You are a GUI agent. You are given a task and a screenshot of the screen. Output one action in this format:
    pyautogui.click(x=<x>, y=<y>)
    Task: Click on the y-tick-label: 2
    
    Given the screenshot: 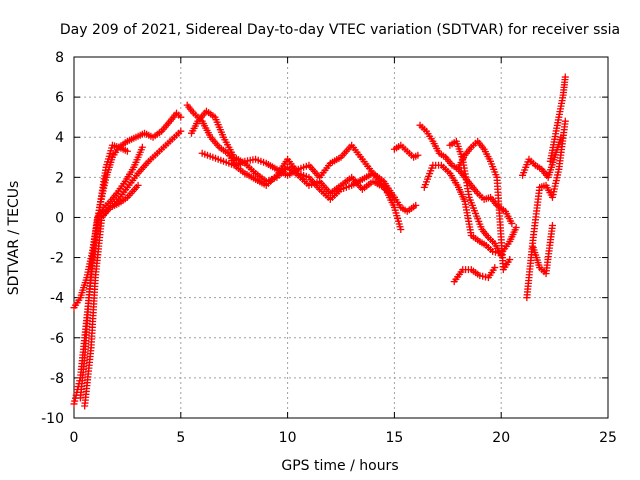 What is the action you would take?
    pyautogui.click(x=59, y=178)
    